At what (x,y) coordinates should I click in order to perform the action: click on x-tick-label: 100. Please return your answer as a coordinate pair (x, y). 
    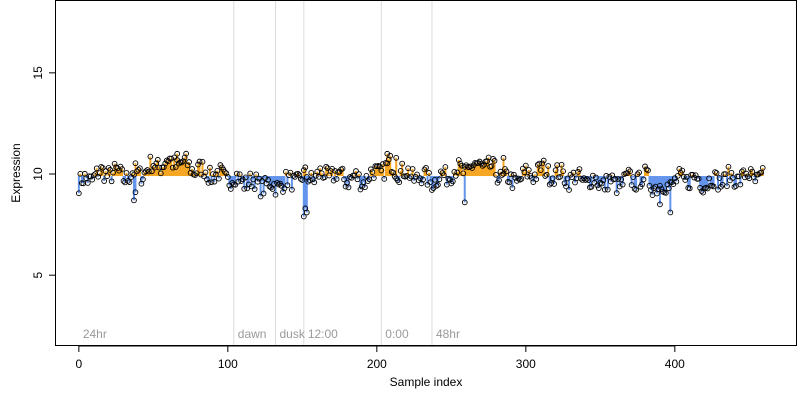
    Looking at the image, I should click on (228, 364).